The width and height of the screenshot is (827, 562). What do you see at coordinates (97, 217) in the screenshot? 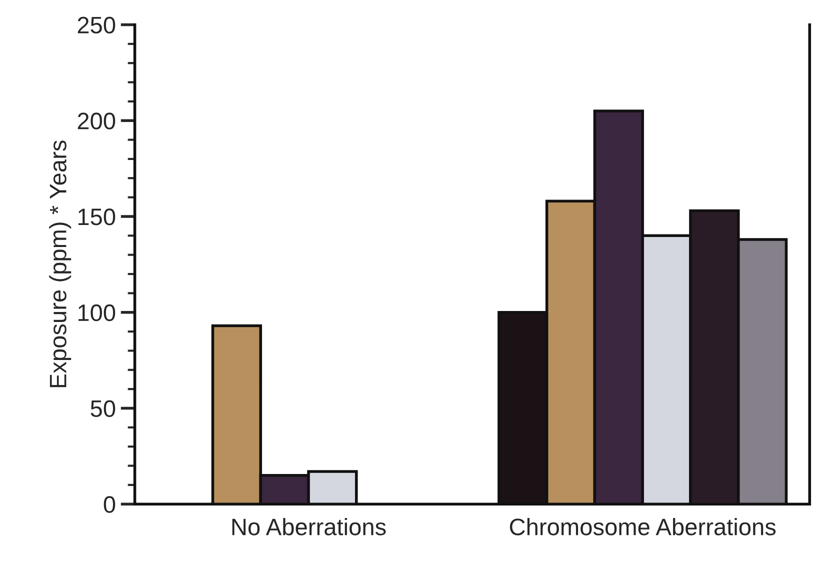
I see `y-tick-label: 150` at bounding box center [97, 217].